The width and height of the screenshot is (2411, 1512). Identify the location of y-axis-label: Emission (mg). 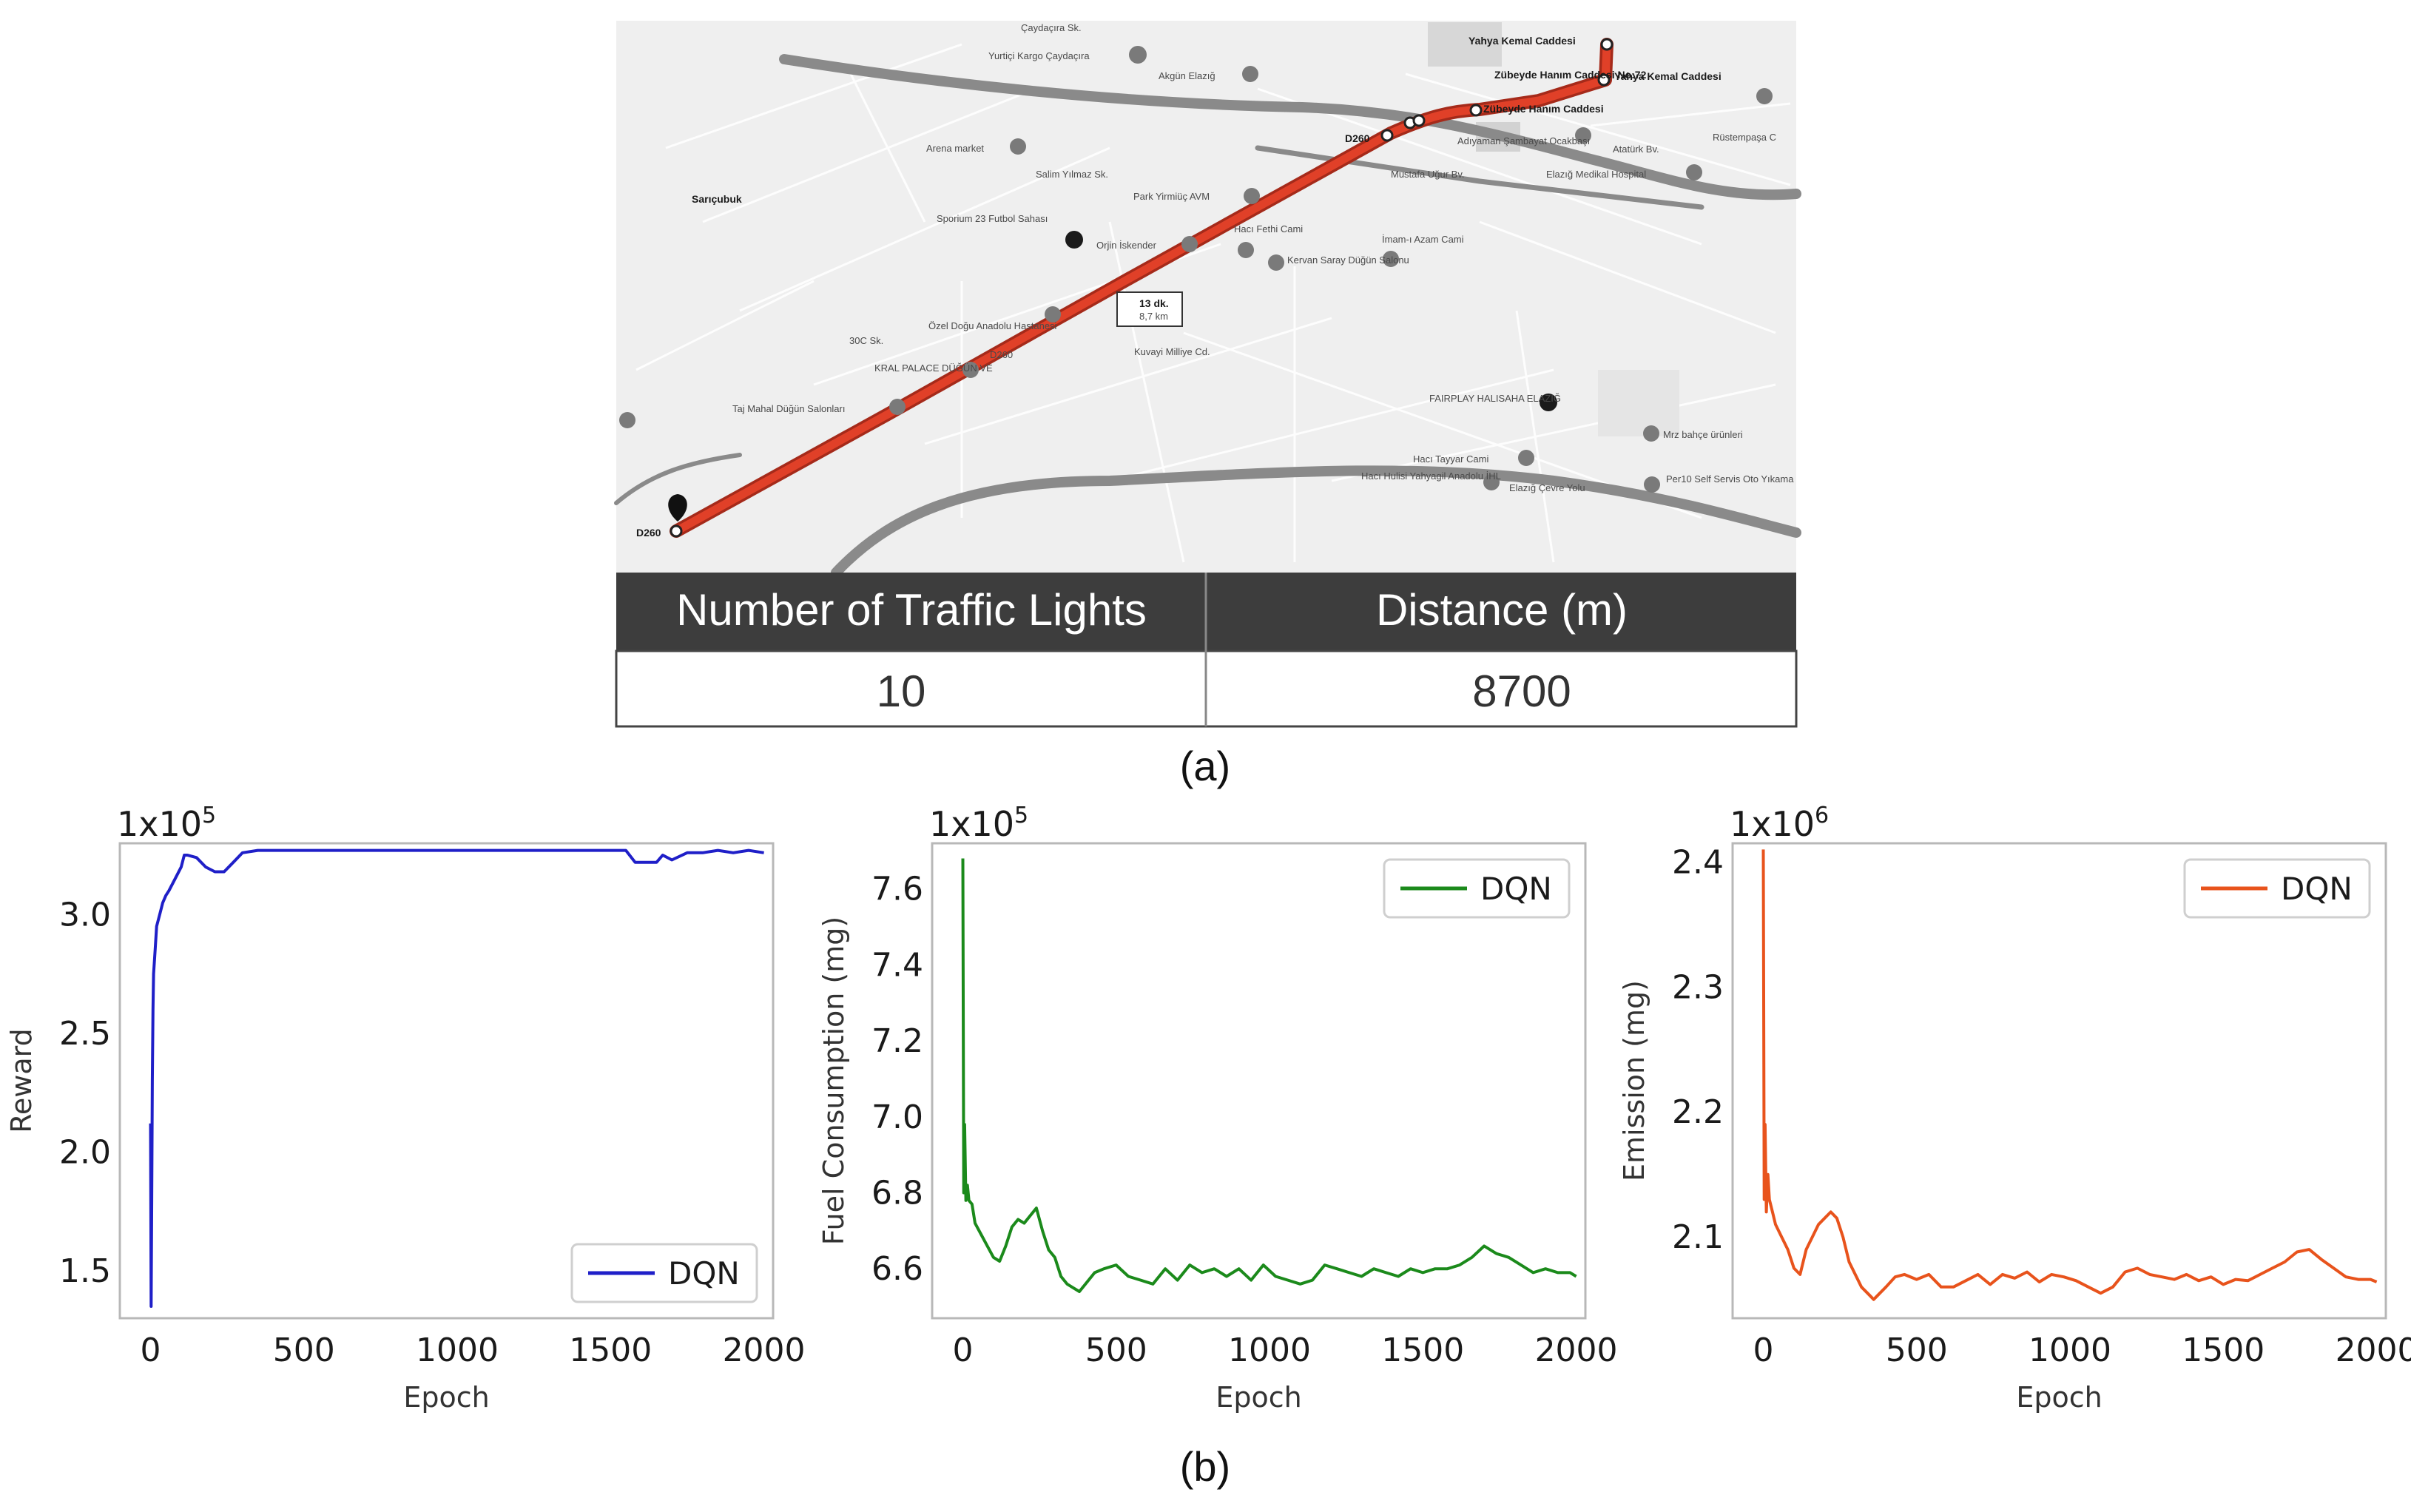
(1634, 1080).